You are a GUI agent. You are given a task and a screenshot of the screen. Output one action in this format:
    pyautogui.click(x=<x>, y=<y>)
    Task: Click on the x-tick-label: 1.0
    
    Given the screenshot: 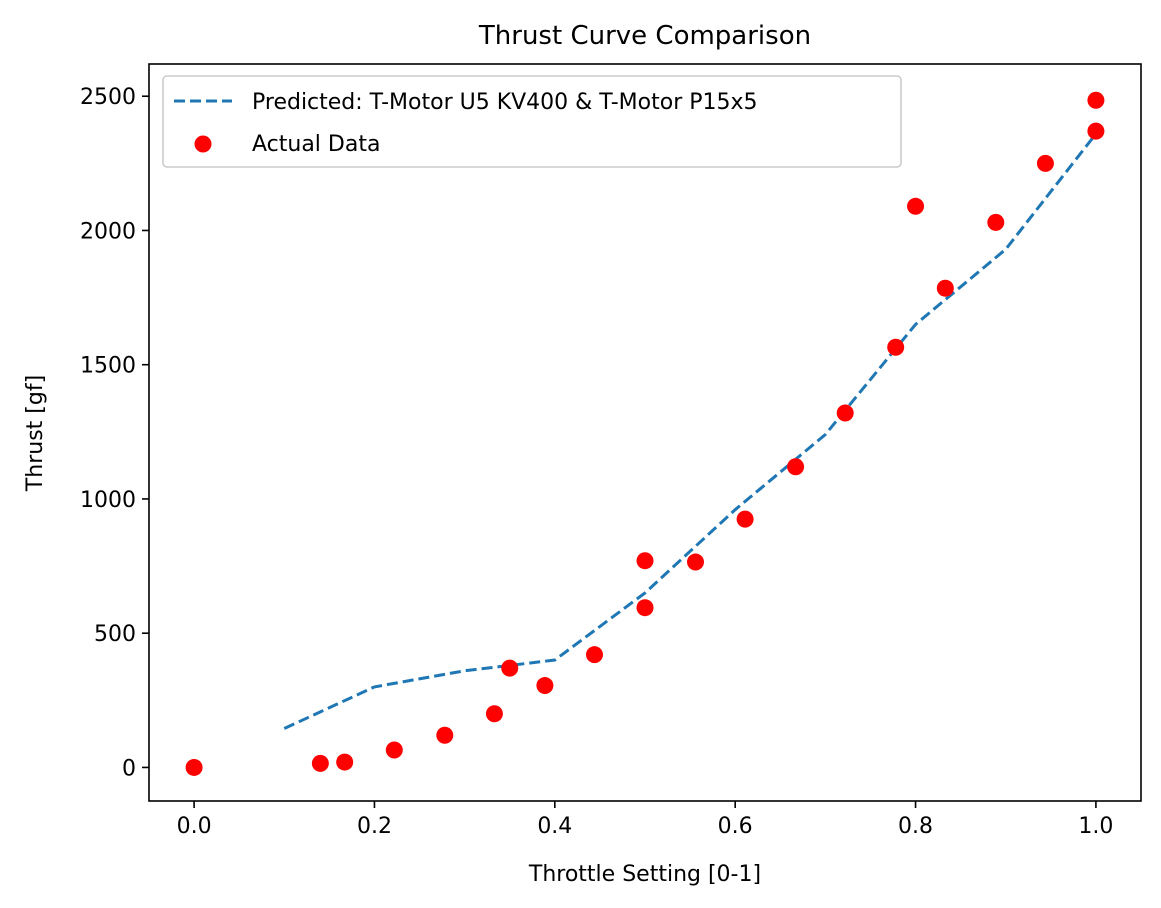 What is the action you would take?
    pyautogui.click(x=1095, y=826)
    